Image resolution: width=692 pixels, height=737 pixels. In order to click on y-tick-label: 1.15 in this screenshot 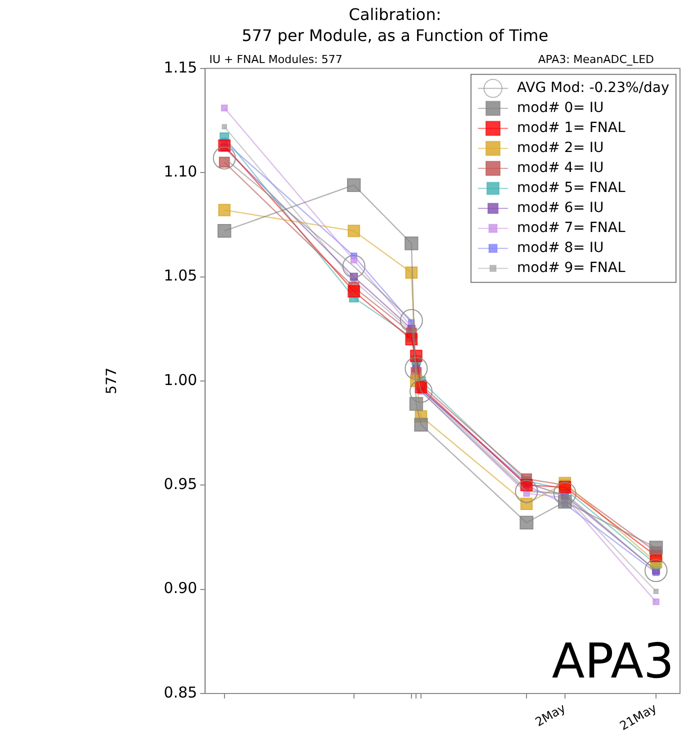, I will do `click(181, 67)`.